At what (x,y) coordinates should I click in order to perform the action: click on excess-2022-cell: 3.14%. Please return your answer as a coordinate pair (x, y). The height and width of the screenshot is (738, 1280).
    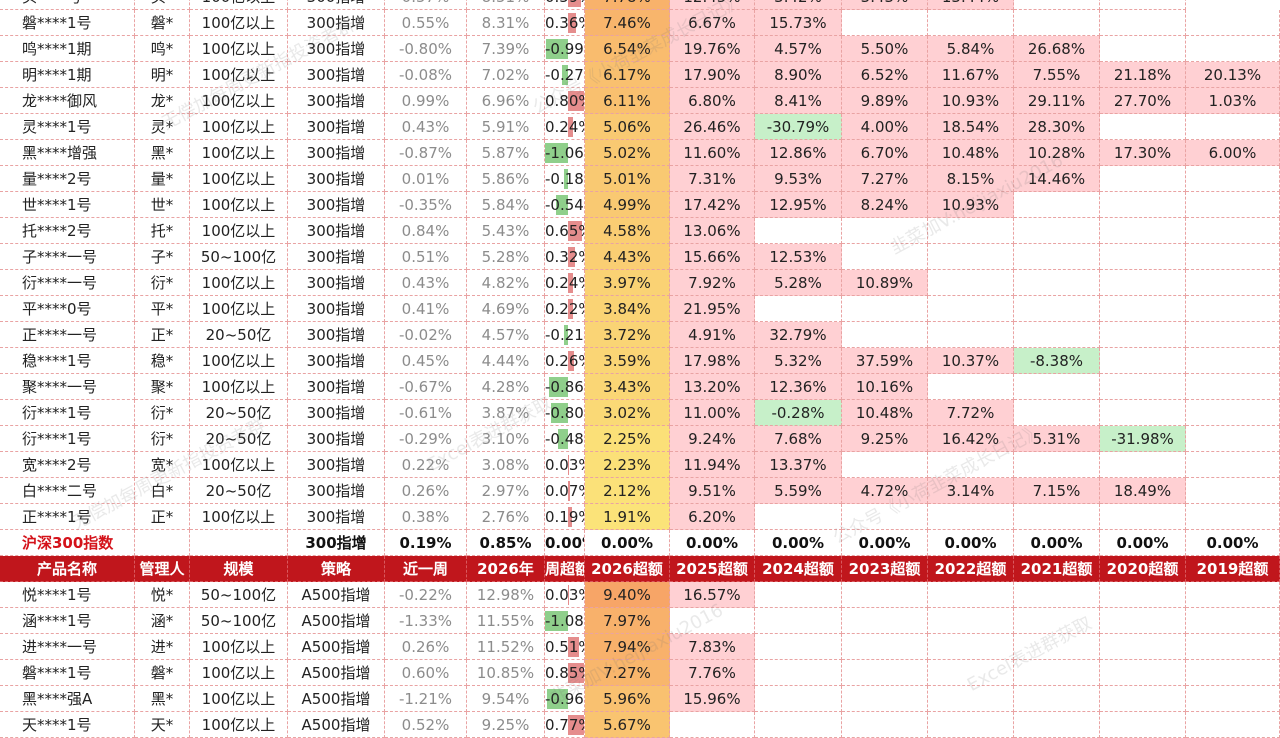
    Looking at the image, I should click on (971, 491).